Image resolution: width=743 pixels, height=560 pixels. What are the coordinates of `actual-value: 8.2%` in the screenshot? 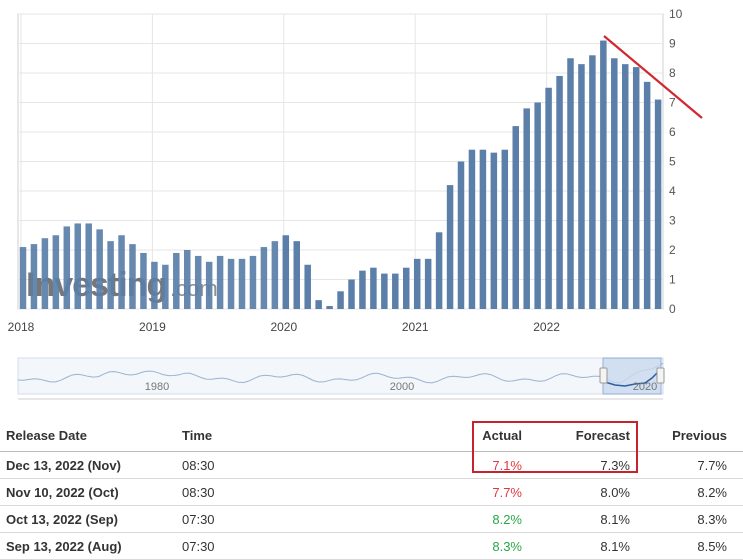 It's located at (507, 519).